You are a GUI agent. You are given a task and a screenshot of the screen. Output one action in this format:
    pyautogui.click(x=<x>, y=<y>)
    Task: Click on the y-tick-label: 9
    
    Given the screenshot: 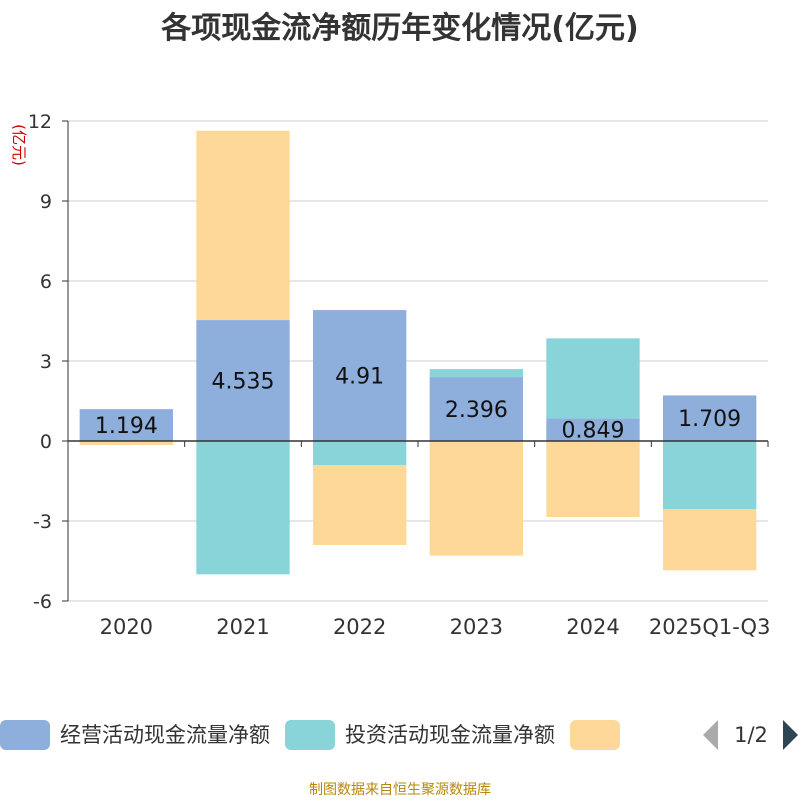 What is the action you would take?
    pyautogui.click(x=46, y=202)
    